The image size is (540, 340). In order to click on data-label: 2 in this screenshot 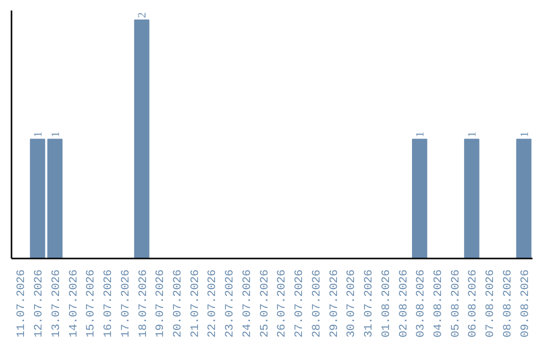, I will do `click(142, 15)`.